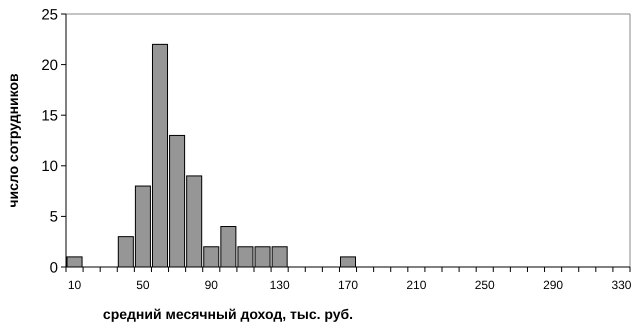  Describe the element at coordinates (49, 65) in the screenshot. I see `y-tick-label: 20` at that location.